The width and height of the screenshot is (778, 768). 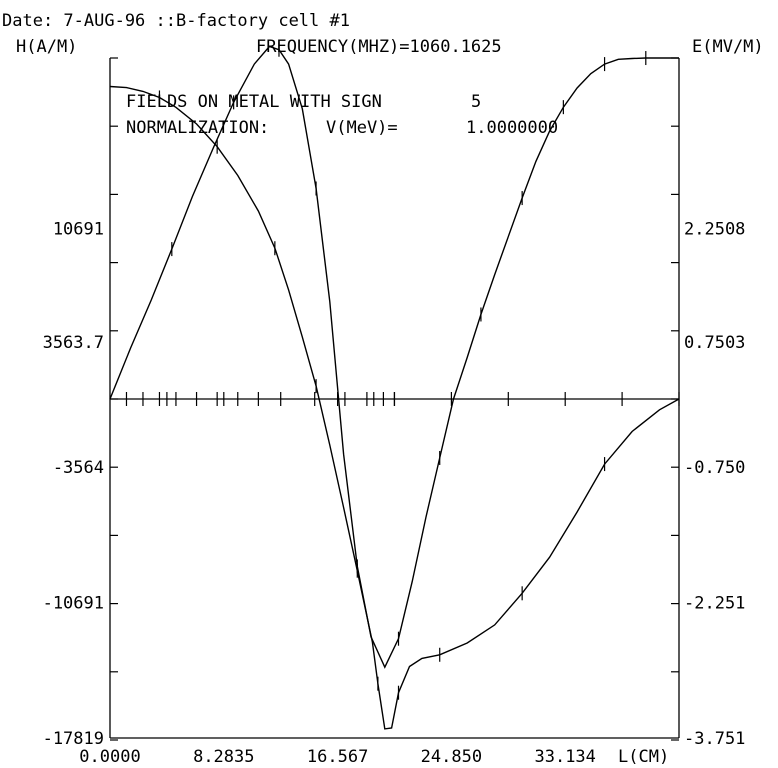 What do you see at coordinates (476, 102) in the screenshot?
I see `annotation-line1-value: 5` at bounding box center [476, 102].